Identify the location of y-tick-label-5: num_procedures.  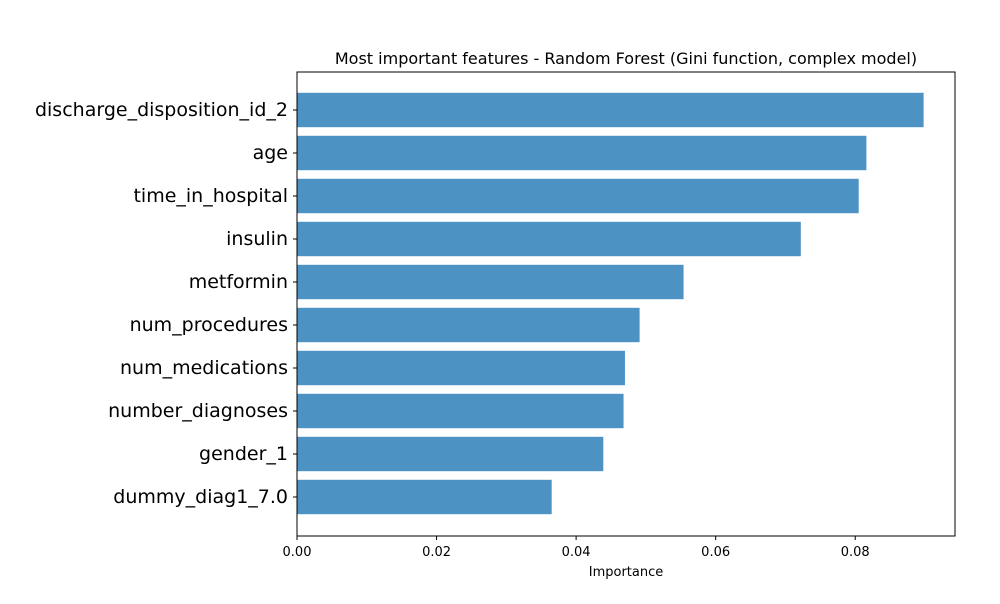
(209, 325).